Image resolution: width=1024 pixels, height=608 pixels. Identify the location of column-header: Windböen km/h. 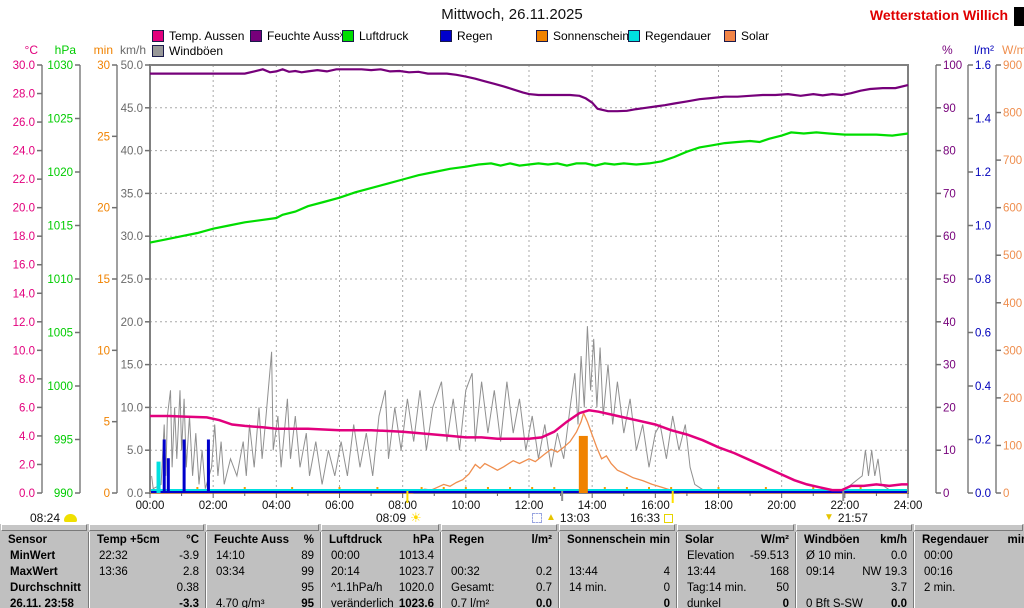
(855, 540).